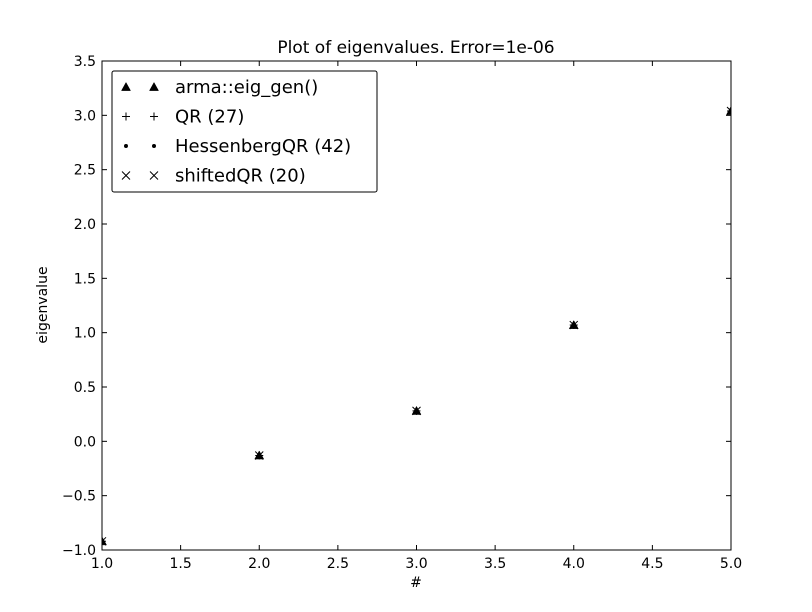 The image size is (812, 612). What do you see at coordinates (85, 334) in the screenshot?
I see `y-tick-label: 1.0` at bounding box center [85, 334].